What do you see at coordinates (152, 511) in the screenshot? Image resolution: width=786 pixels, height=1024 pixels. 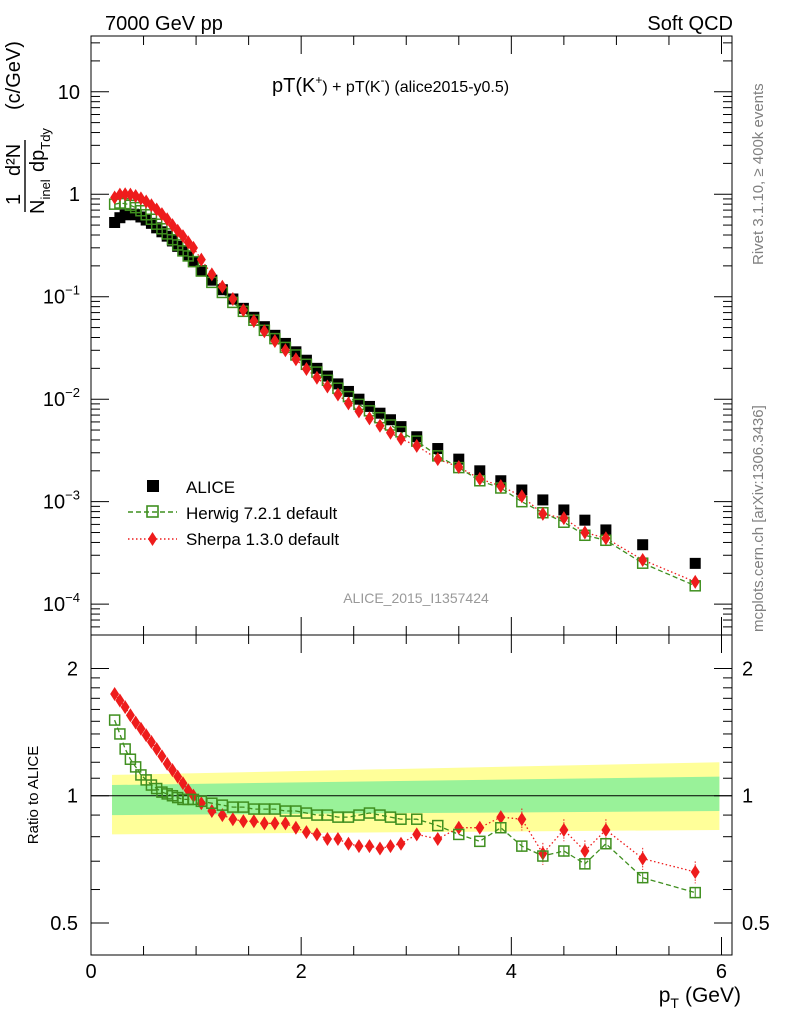 I see `legend-herwig-marker` at bounding box center [152, 511].